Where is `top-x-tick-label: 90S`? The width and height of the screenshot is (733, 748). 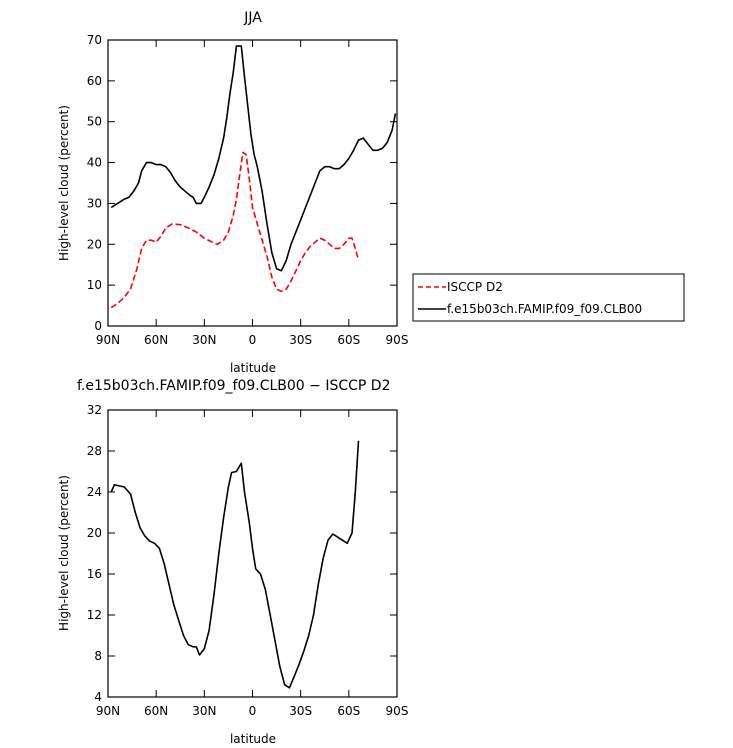 top-x-tick-label: 90S is located at coordinates (397, 340).